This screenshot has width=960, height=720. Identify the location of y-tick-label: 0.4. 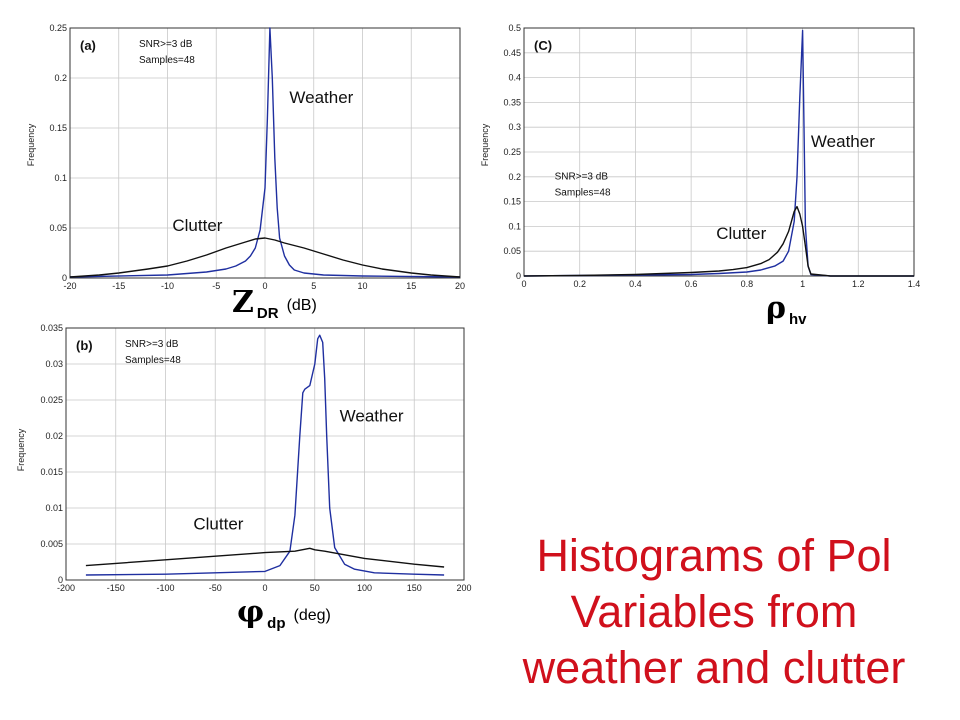
(514, 78).